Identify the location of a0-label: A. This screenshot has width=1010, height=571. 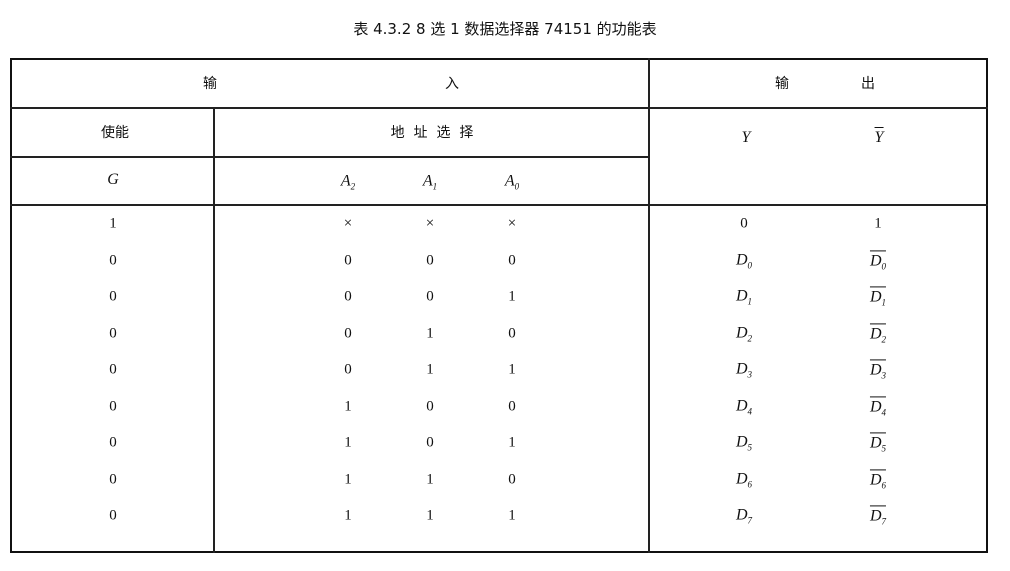
(509, 181).